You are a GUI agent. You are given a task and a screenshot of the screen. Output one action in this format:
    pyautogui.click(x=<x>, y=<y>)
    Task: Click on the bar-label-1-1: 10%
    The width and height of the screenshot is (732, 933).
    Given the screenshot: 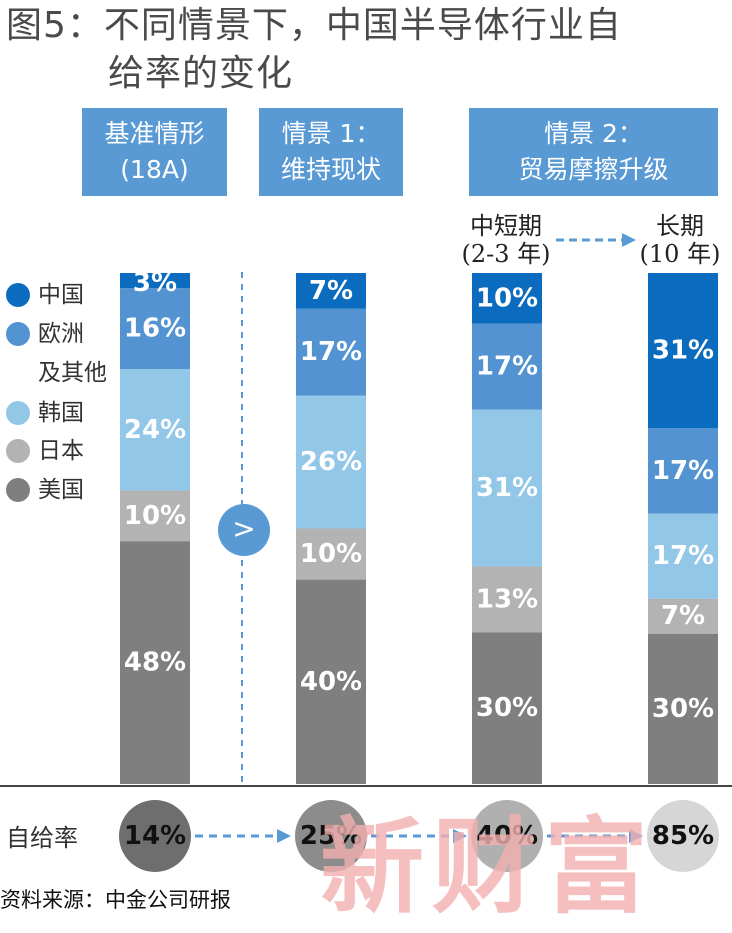 What is the action you would take?
    pyautogui.click(x=331, y=554)
    